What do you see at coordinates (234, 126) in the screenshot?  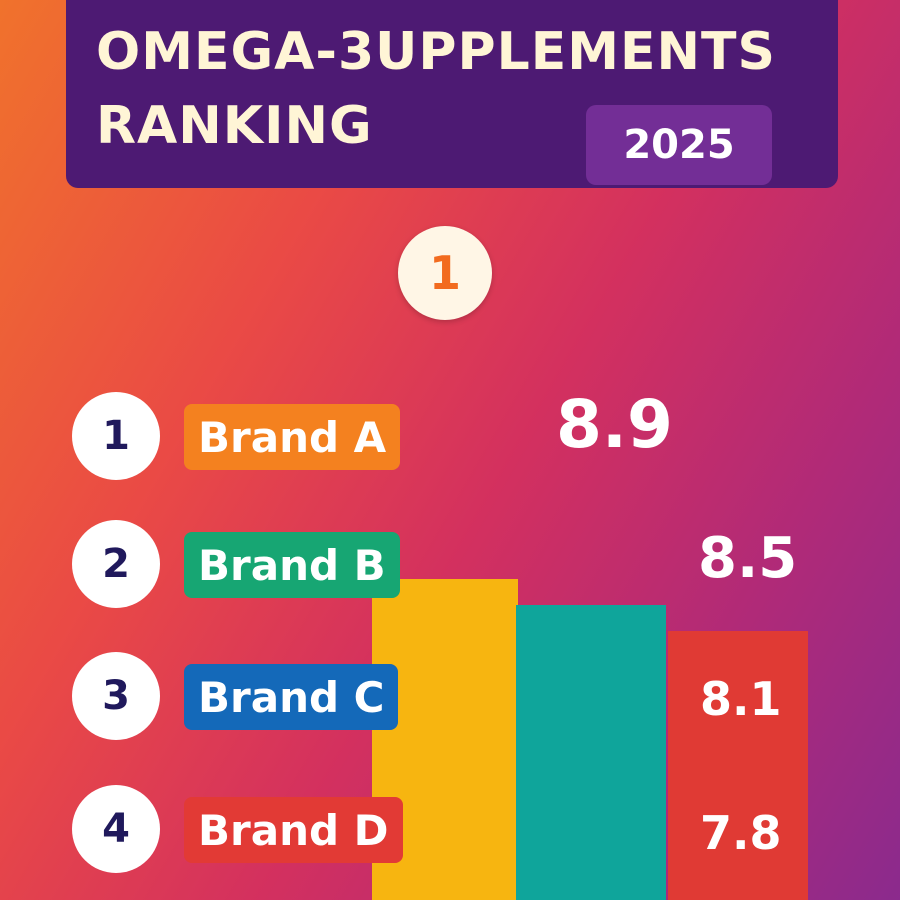 I see `chart-title-line-2: RANKING` at bounding box center [234, 126].